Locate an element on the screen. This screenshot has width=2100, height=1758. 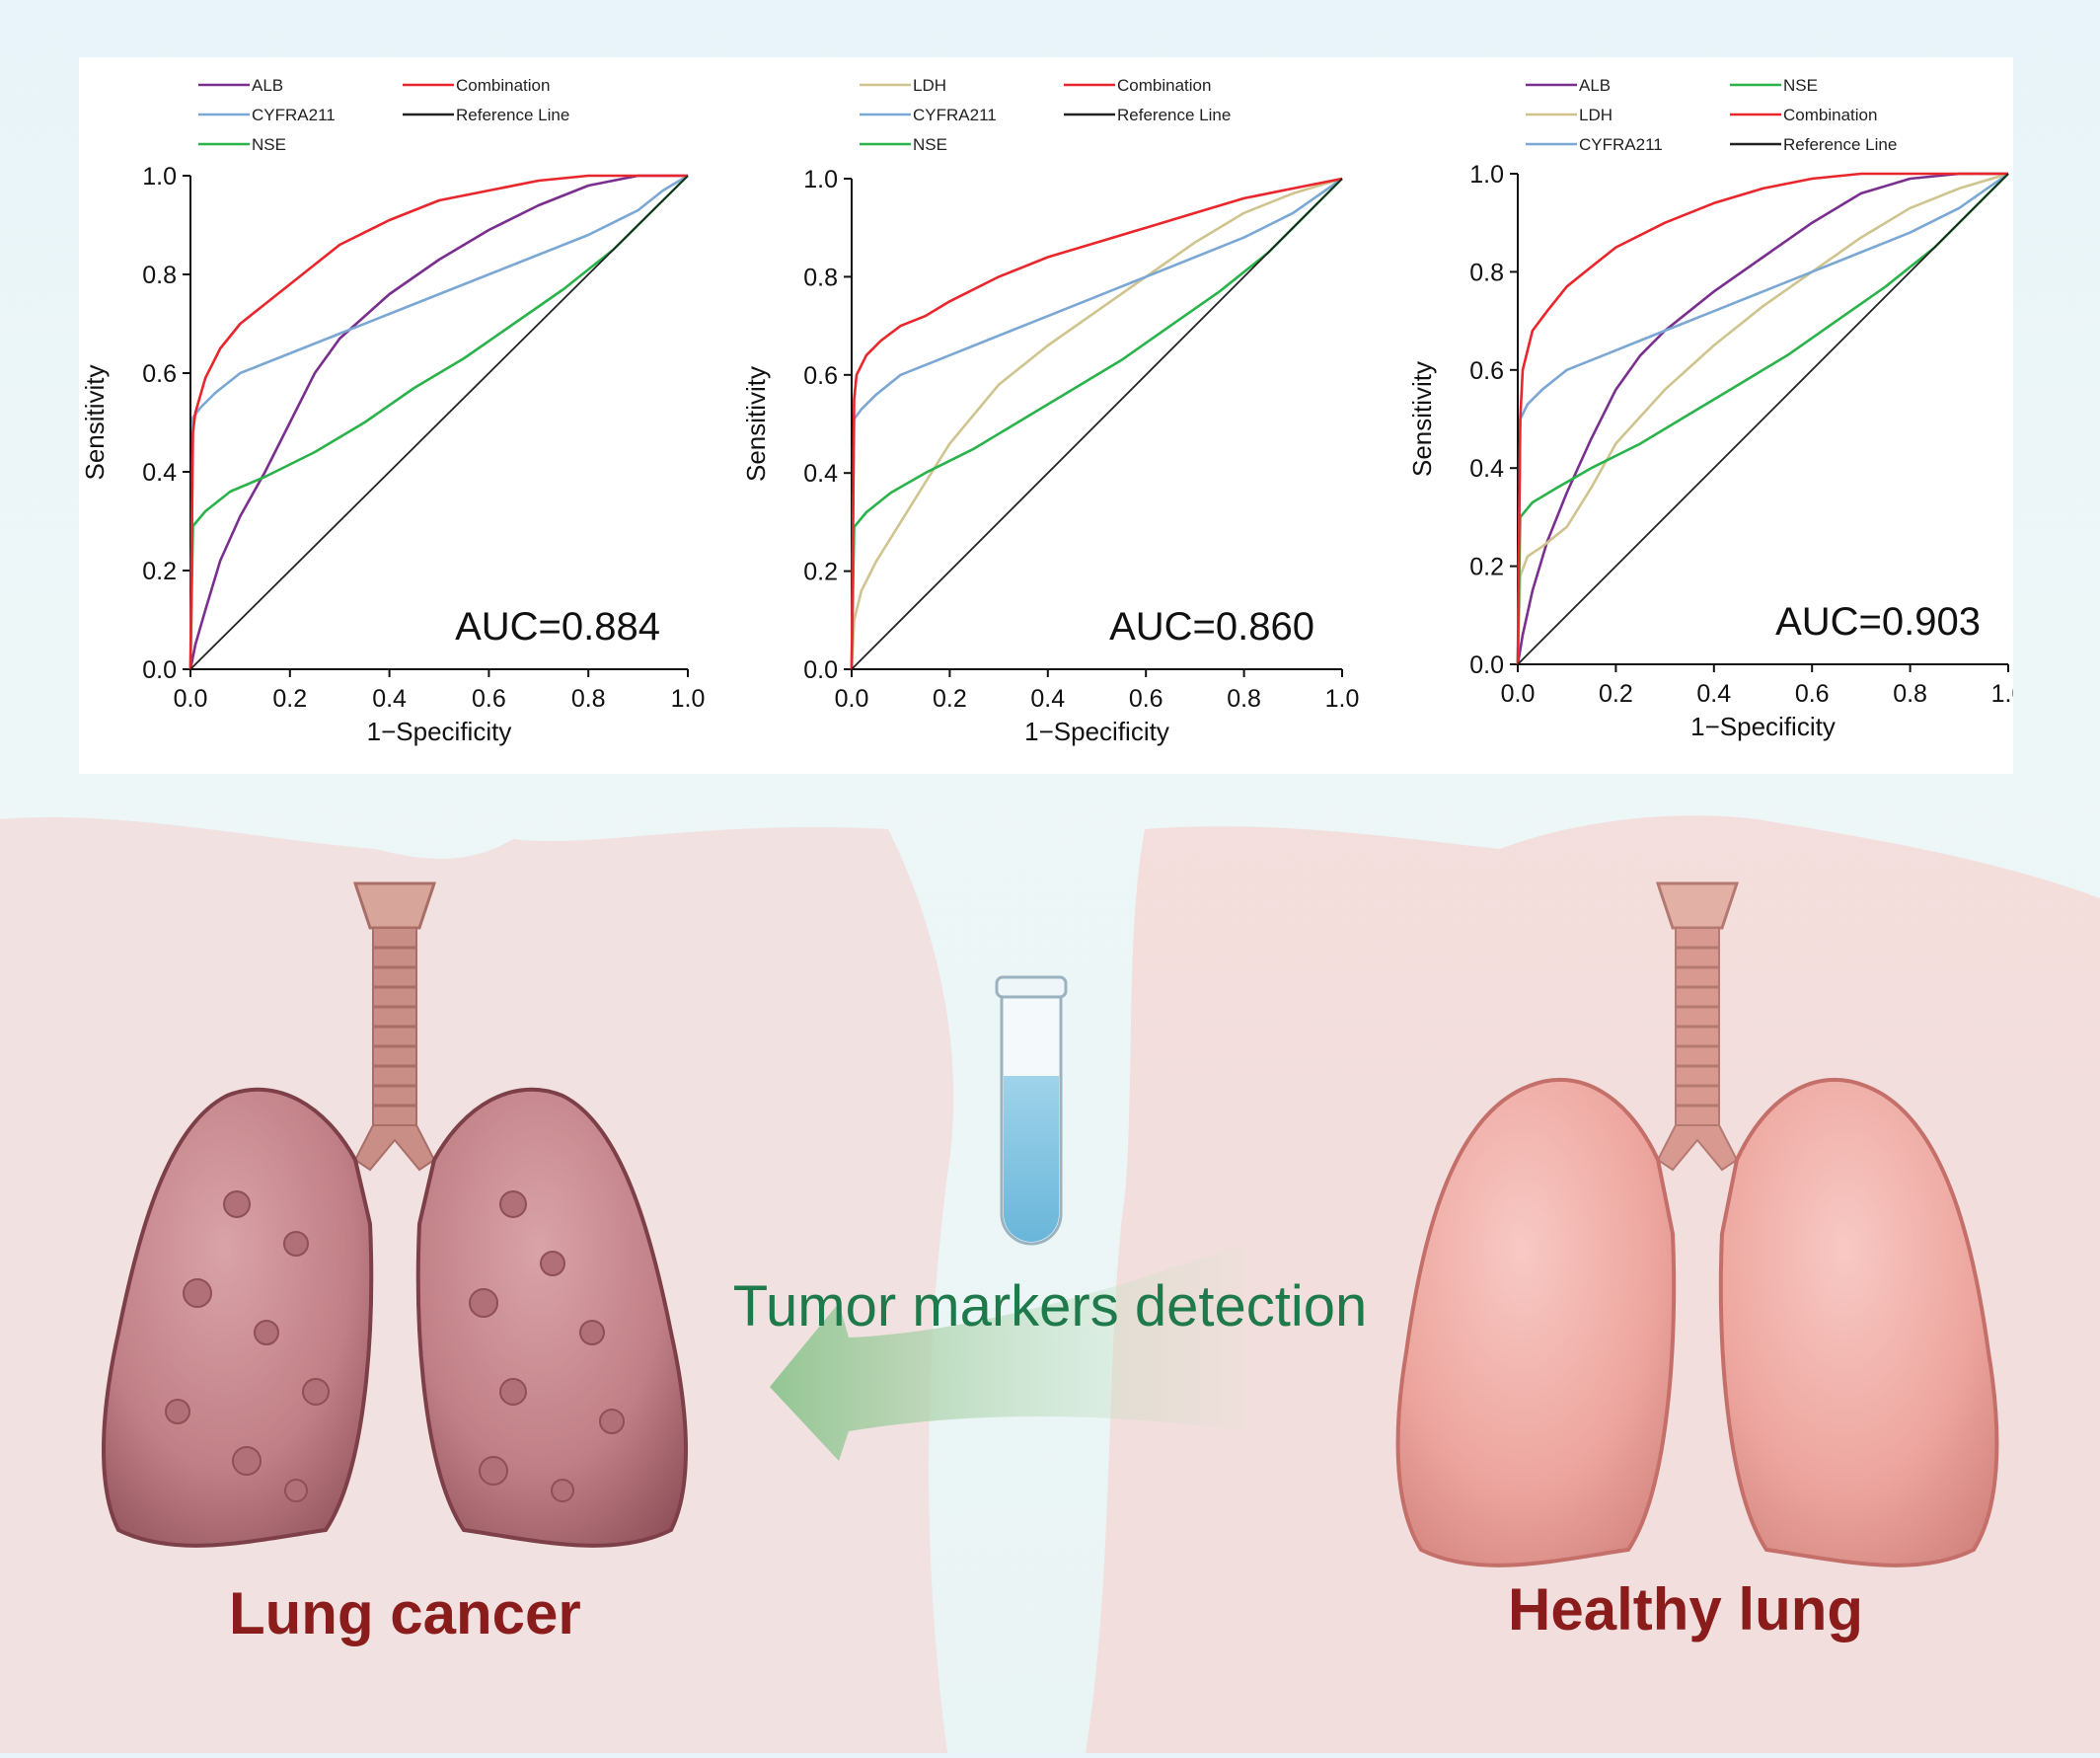
auc-annotation: AUC=0.884 is located at coordinates (557, 627).